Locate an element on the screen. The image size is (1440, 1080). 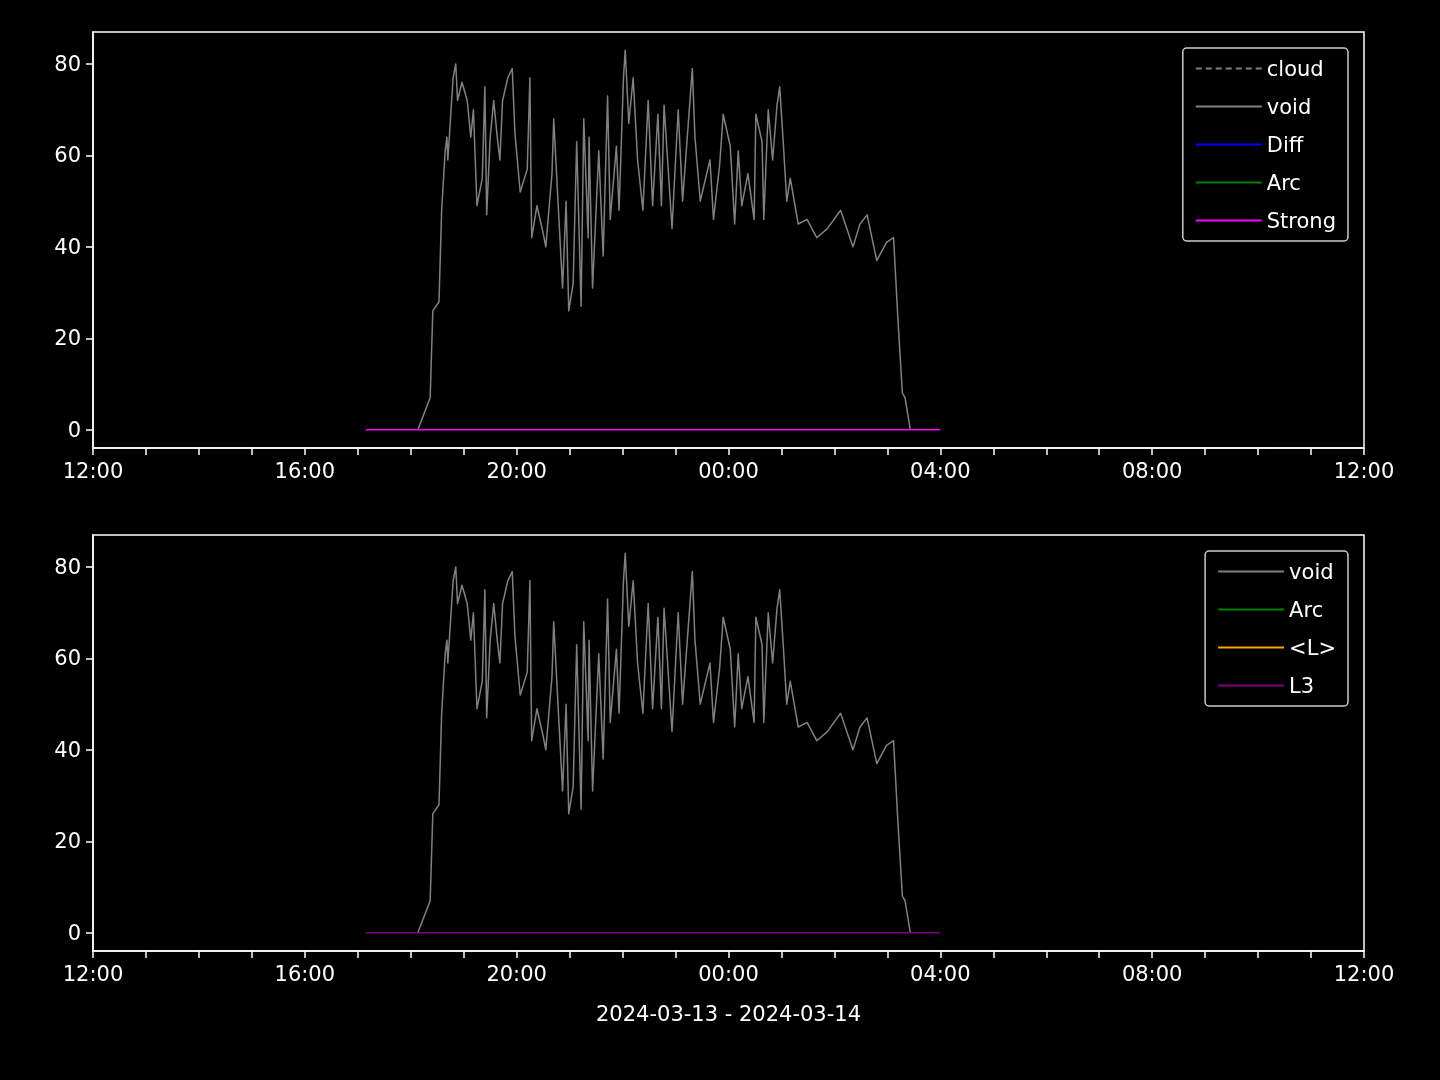
x-axis-title: 2024-03-13 - 2024-03-14 is located at coordinates (728, 1013).